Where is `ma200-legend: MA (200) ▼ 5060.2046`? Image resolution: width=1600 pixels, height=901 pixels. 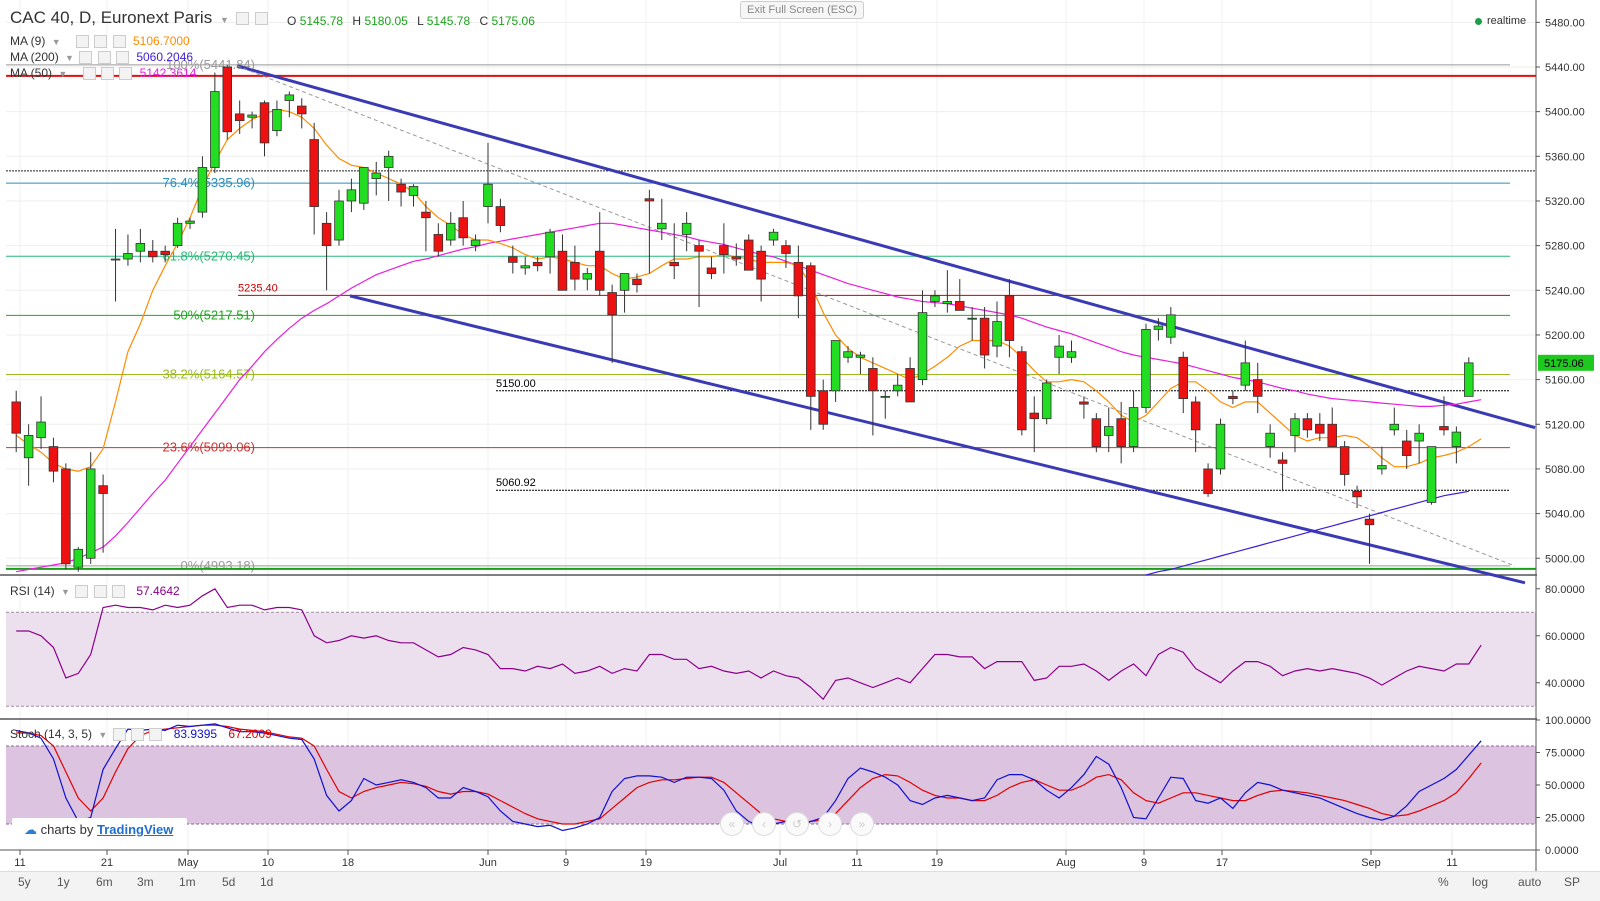
ma200-legend: MA (200) ▼ 5060.2046 is located at coordinates (102, 57).